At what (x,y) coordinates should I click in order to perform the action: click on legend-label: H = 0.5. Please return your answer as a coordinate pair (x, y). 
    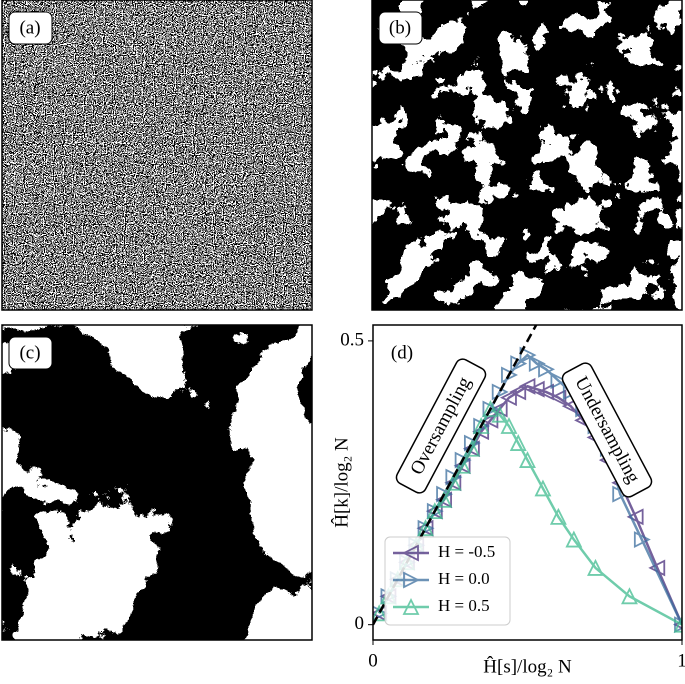
    Looking at the image, I should click on (464, 605).